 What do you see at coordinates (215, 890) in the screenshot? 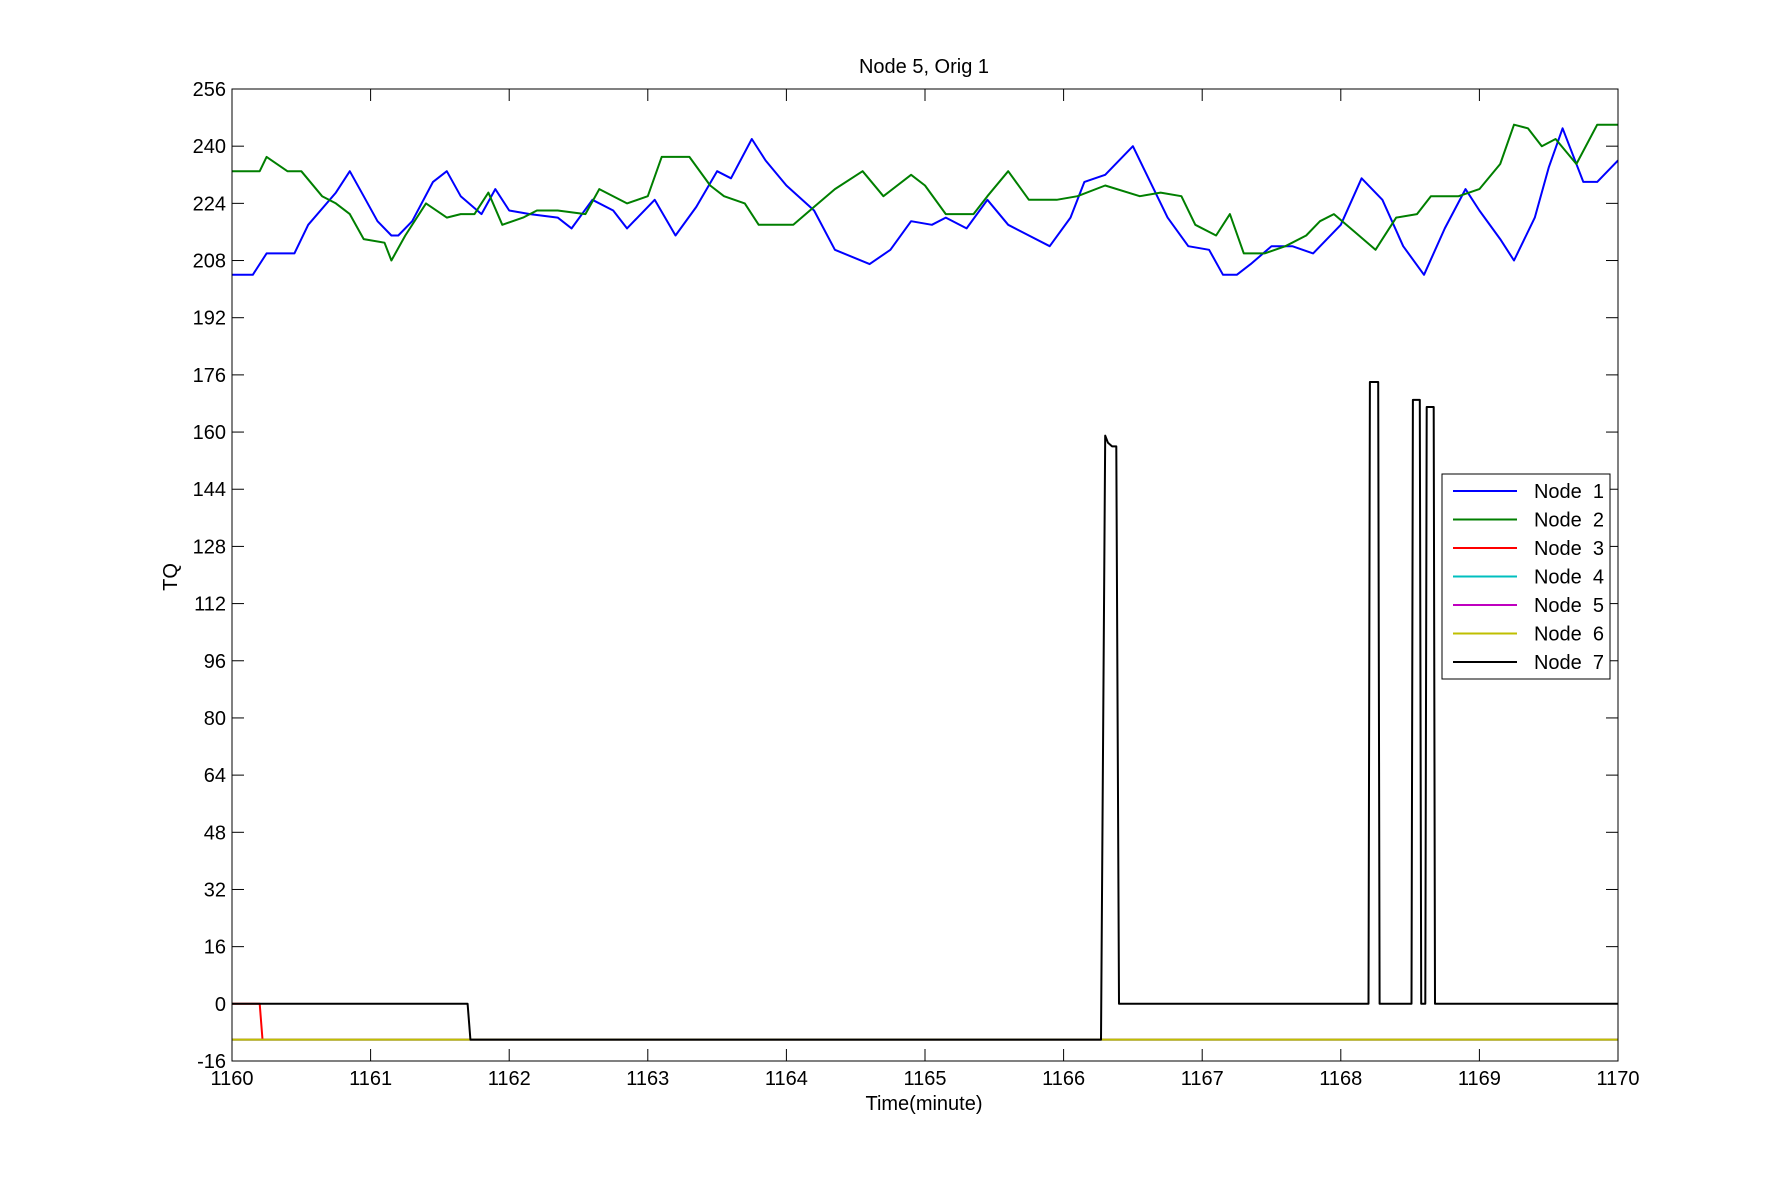
I see `y-tick-label: 32` at bounding box center [215, 890].